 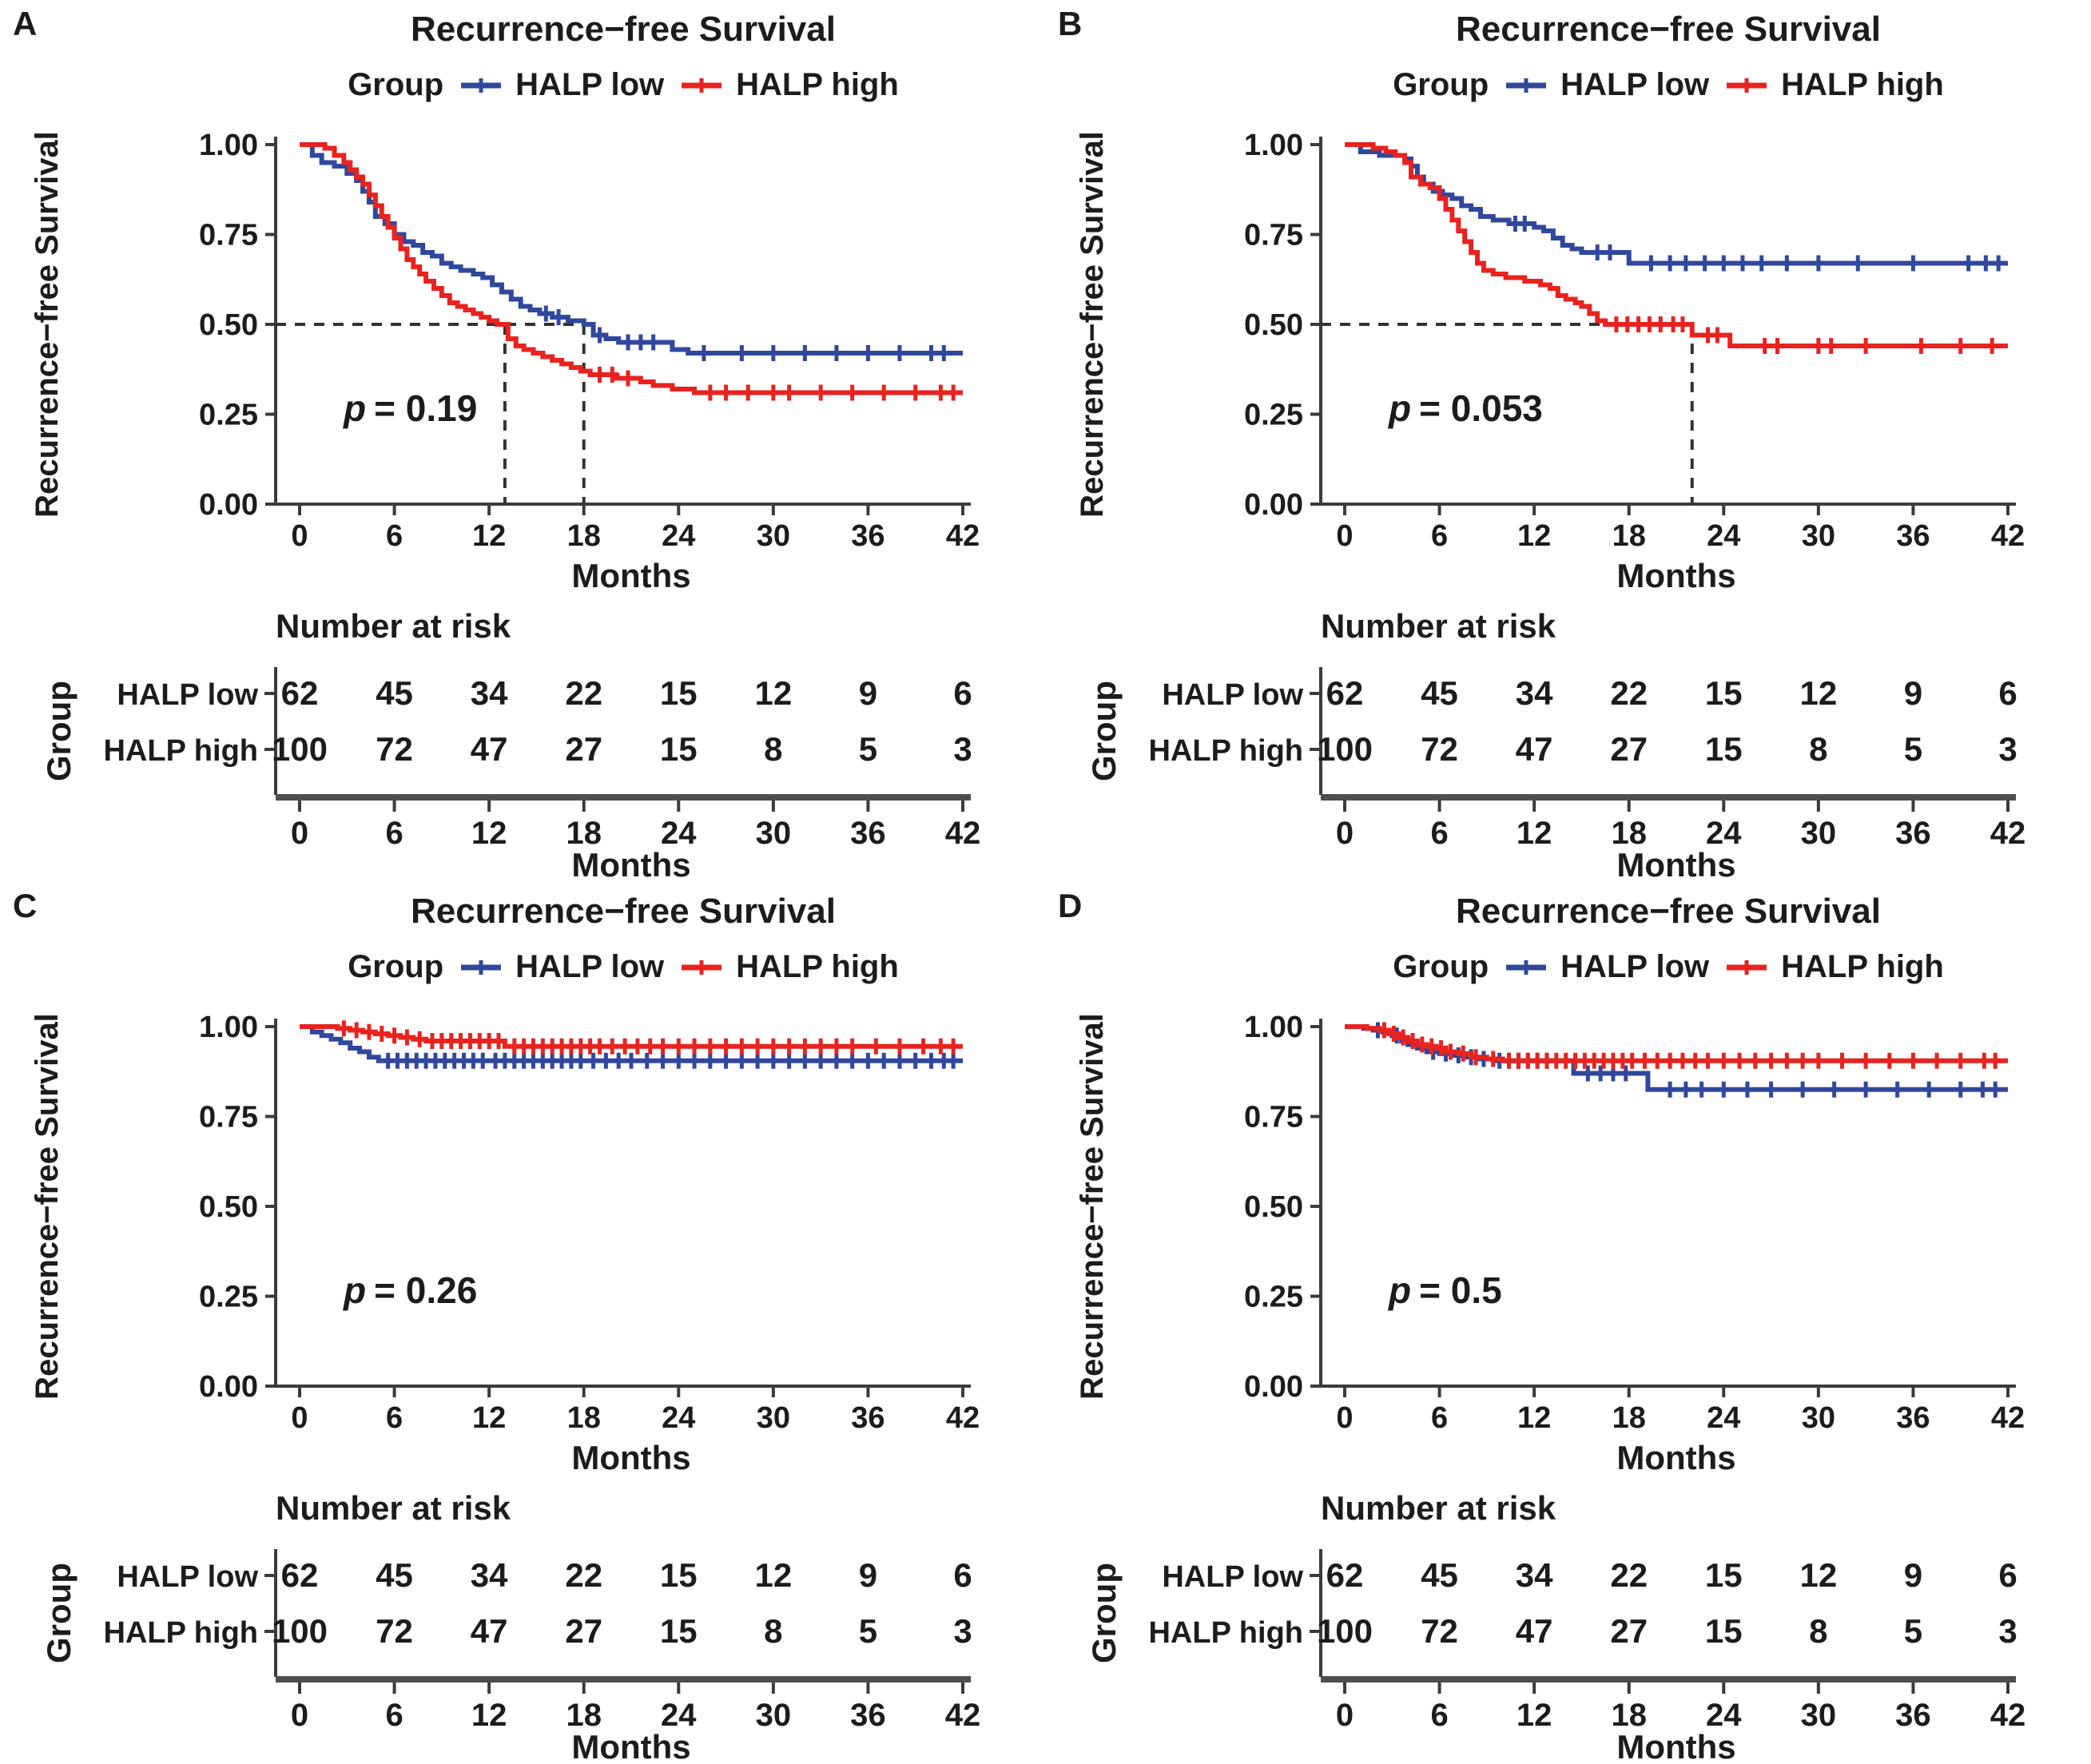 What do you see at coordinates (1104, 1613) in the screenshot?
I see `group-axis-title: Group` at bounding box center [1104, 1613].